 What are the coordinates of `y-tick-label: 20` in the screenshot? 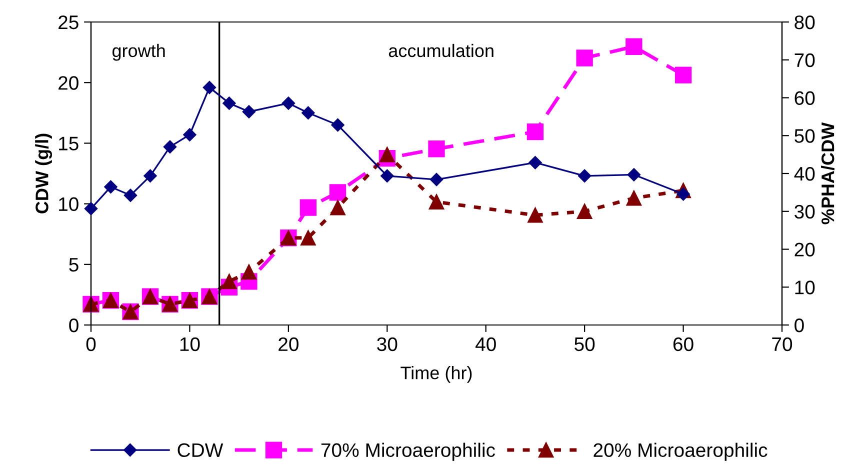 It's located at (68, 83).